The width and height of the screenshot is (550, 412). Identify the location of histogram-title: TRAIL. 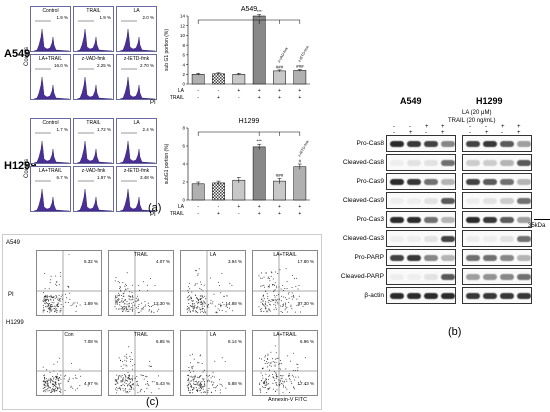
(93, 11).